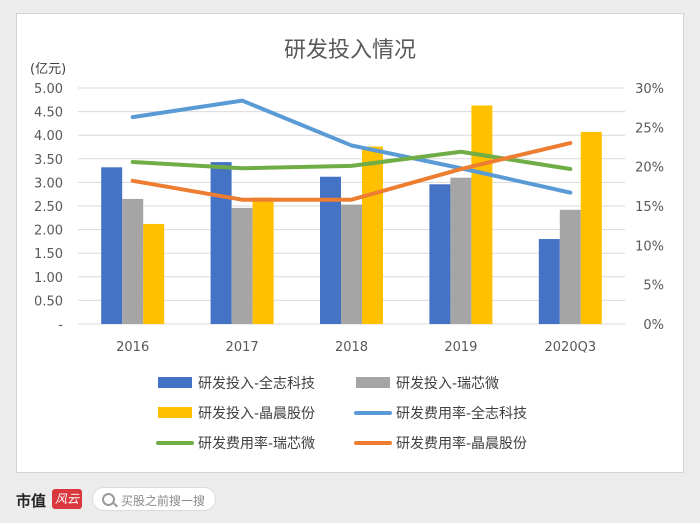 This screenshot has width=700, height=523. Describe the element at coordinates (31, 501) in the screenshot. I see `brand-logo-text: 市值` at that location.